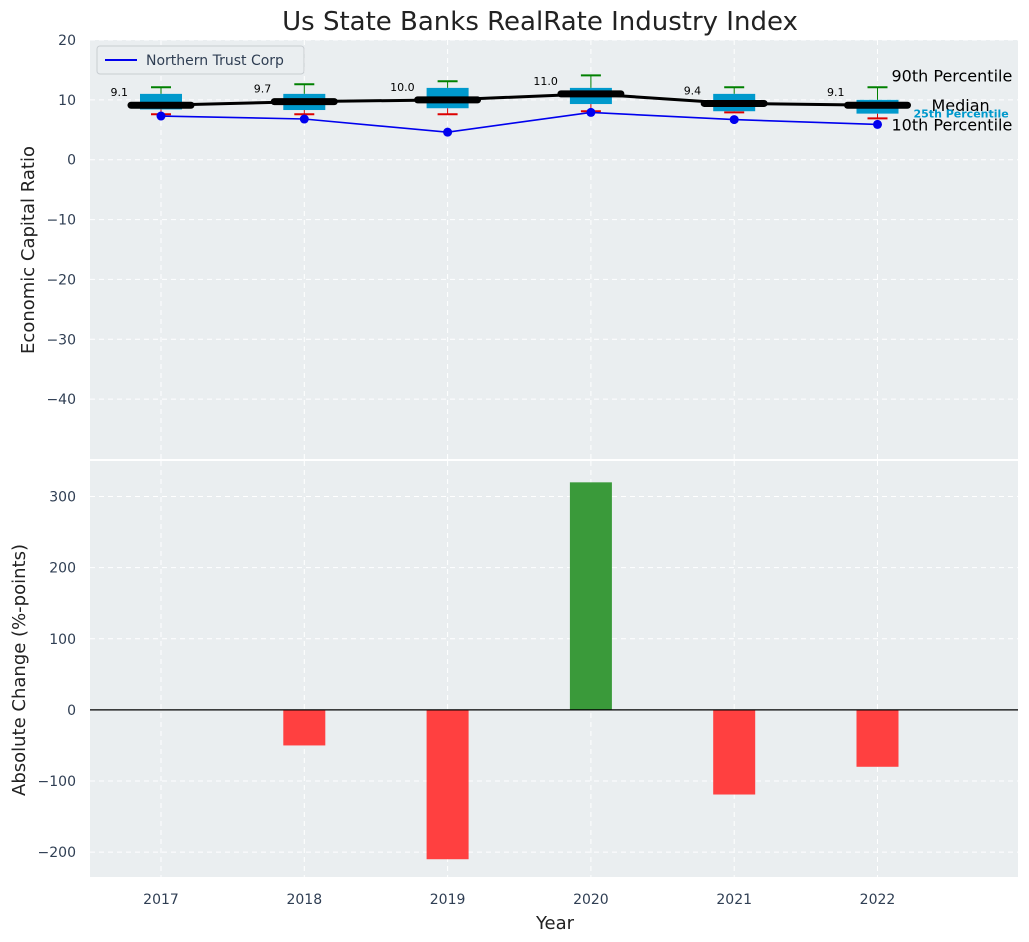  I want to click on x-tick-label: 2018, so click(304, 900).